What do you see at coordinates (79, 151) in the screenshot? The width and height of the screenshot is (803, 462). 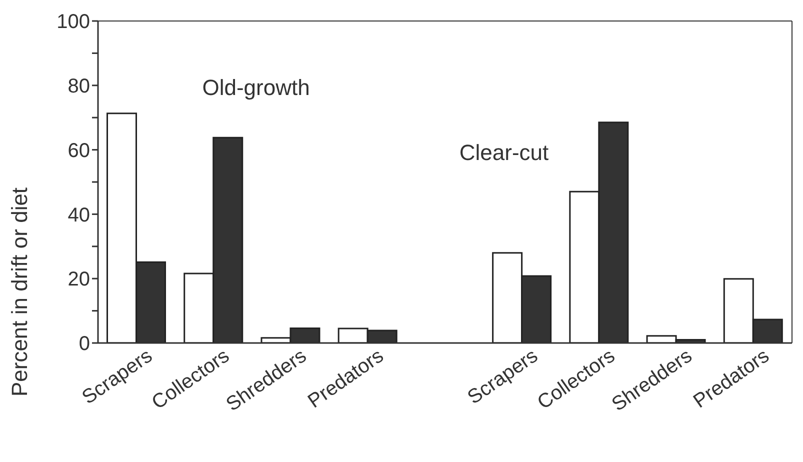 I see `y-tick-label: 60` at bounding box center [79, 151].